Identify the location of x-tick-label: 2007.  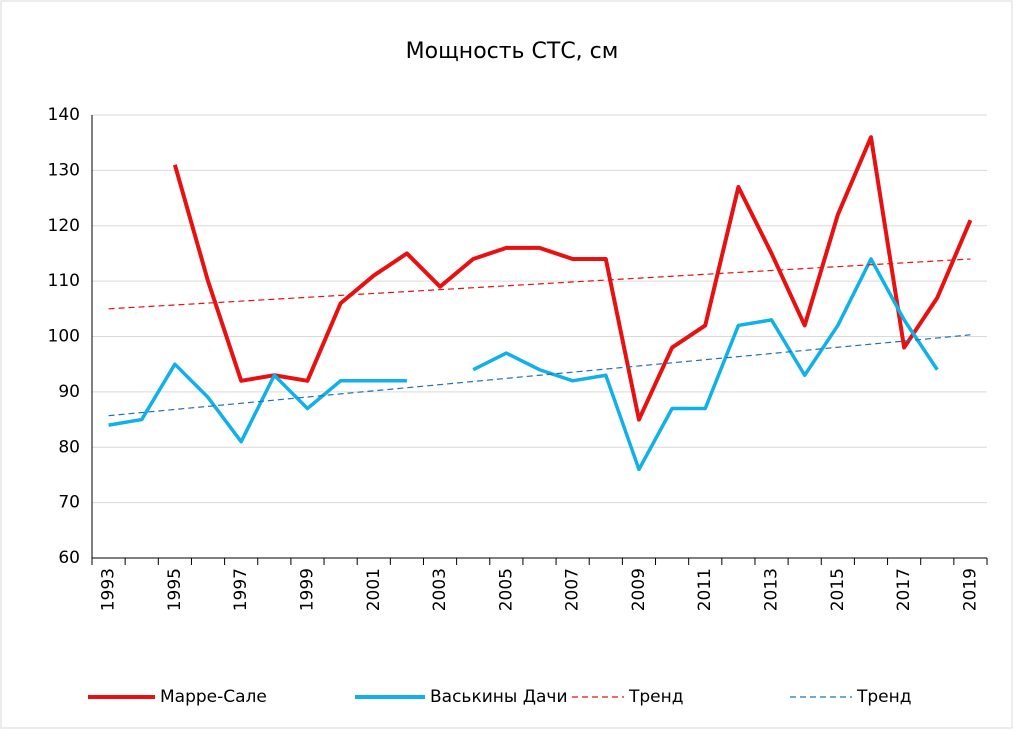
(573, 589).